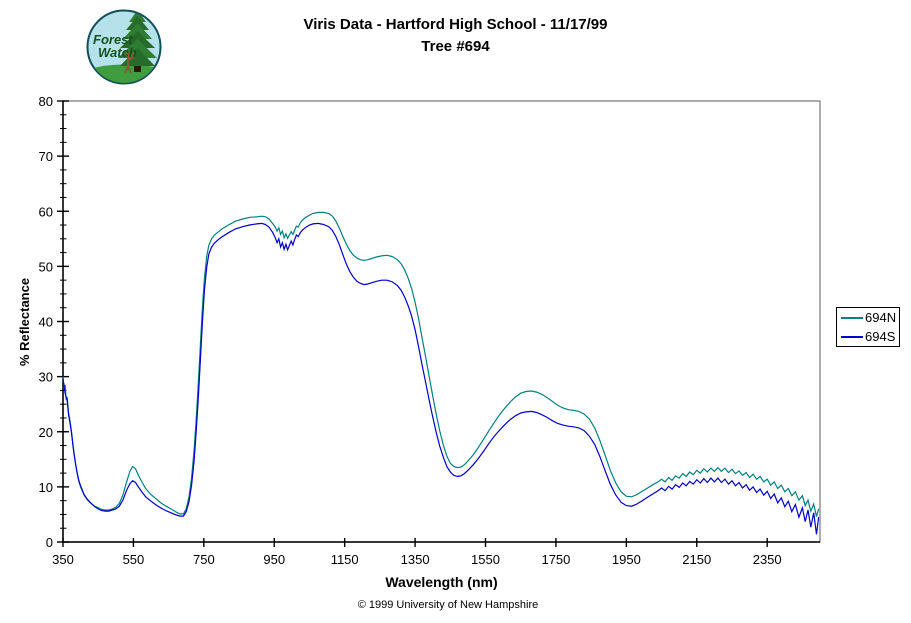  Describe the element at coordinates (880, 336) in the screenshot. I see `legend-label: 694S` at that location.